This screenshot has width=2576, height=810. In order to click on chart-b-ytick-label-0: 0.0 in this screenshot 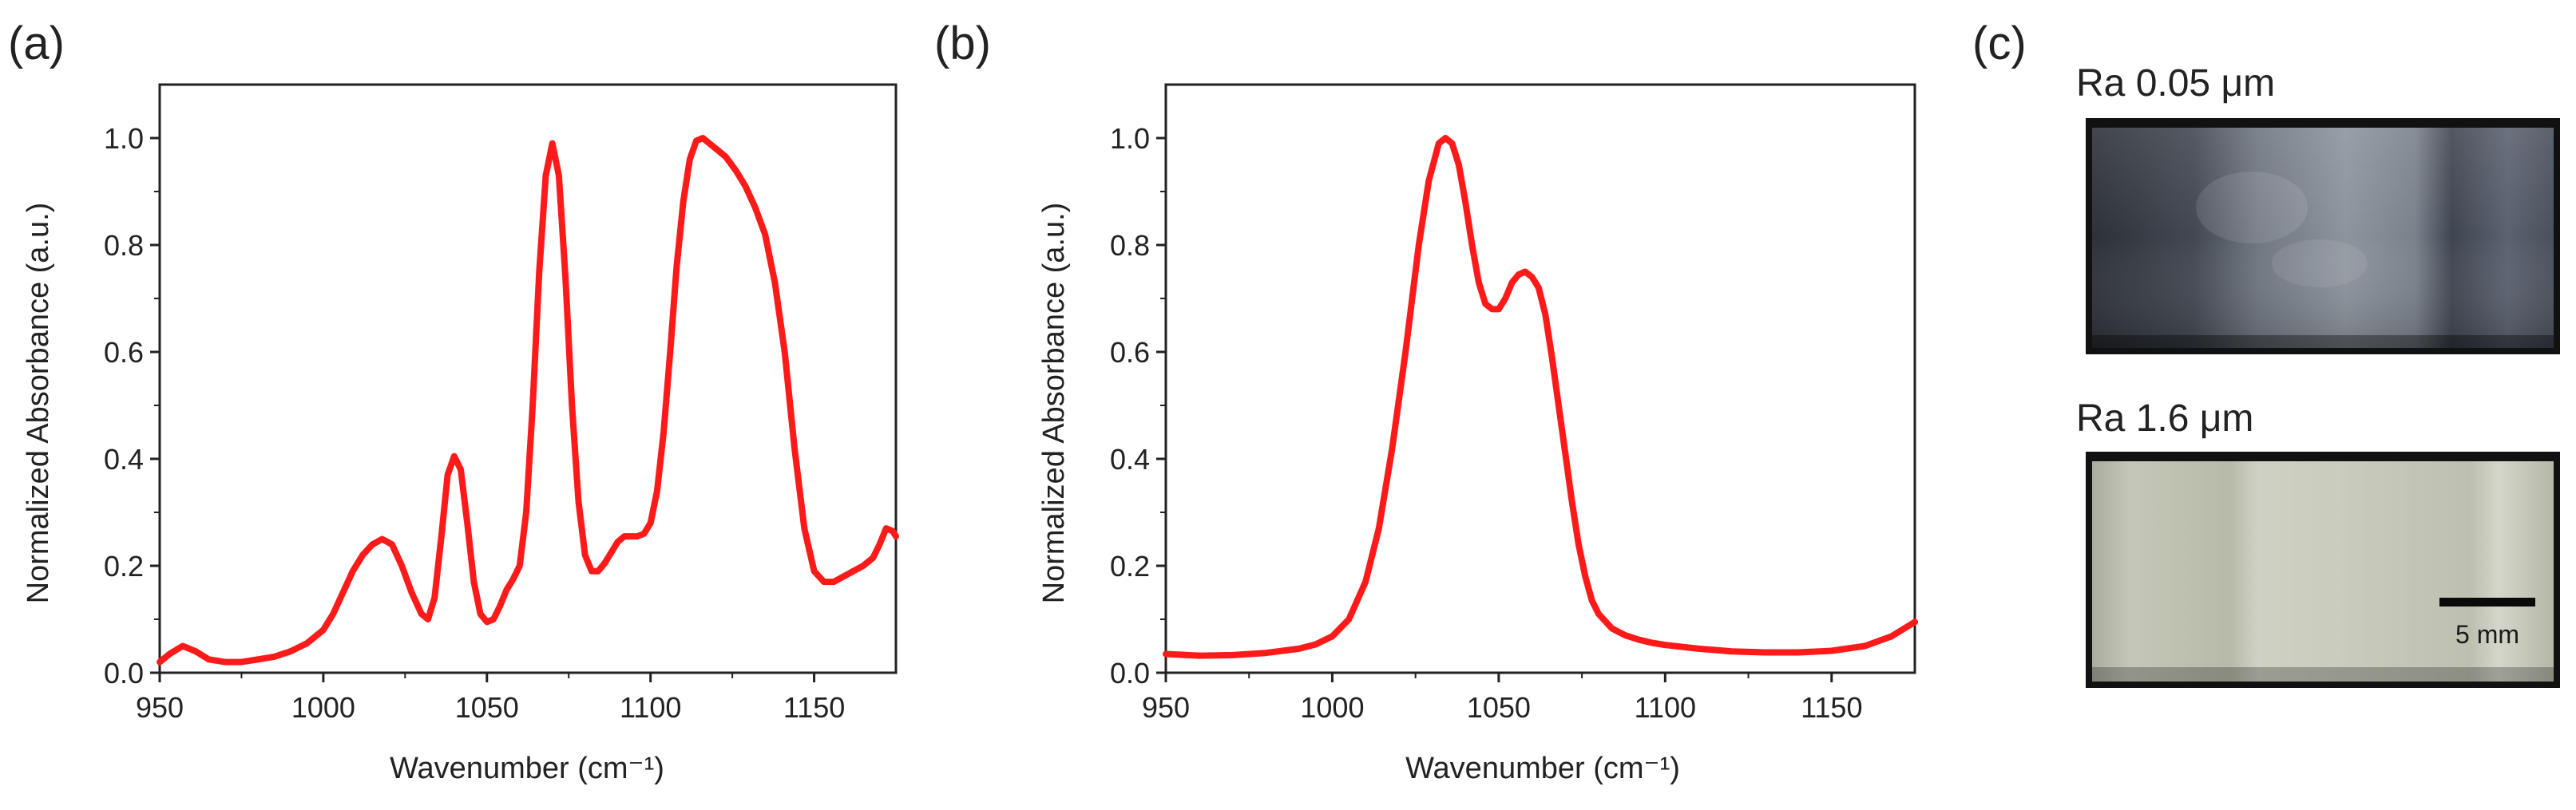, I will do `click(1130, 673)`.